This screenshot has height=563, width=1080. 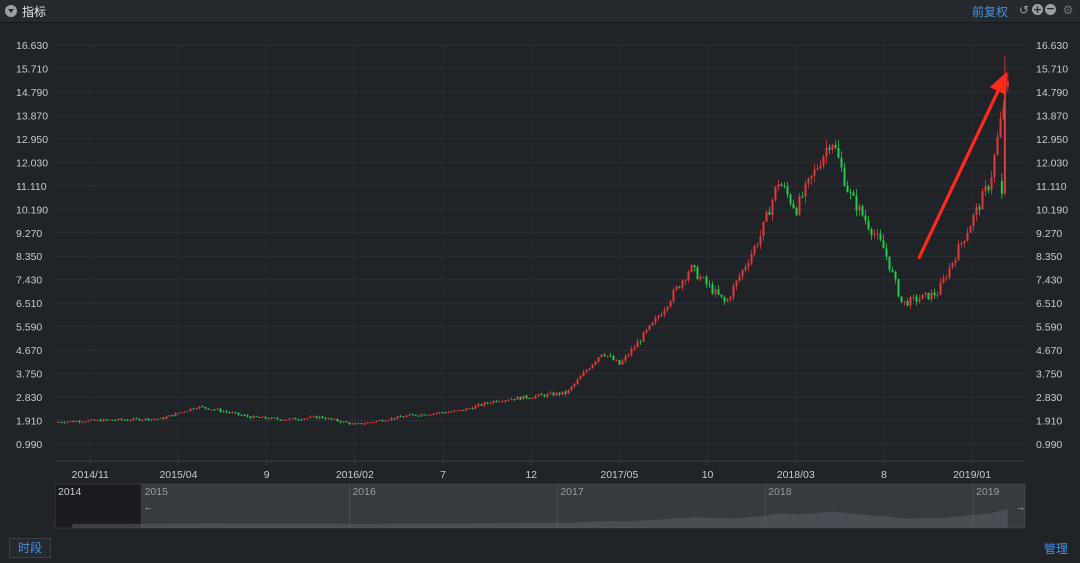 I want to click on period-button: 时段, so click(x=30, y=548).